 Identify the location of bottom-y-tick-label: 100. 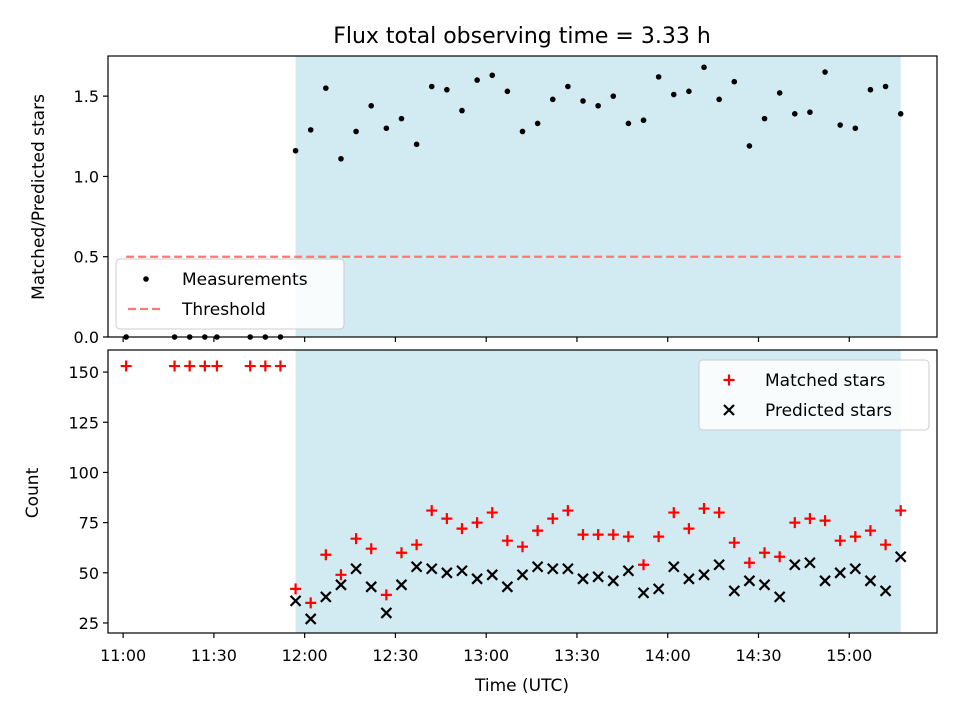
(83, 472).